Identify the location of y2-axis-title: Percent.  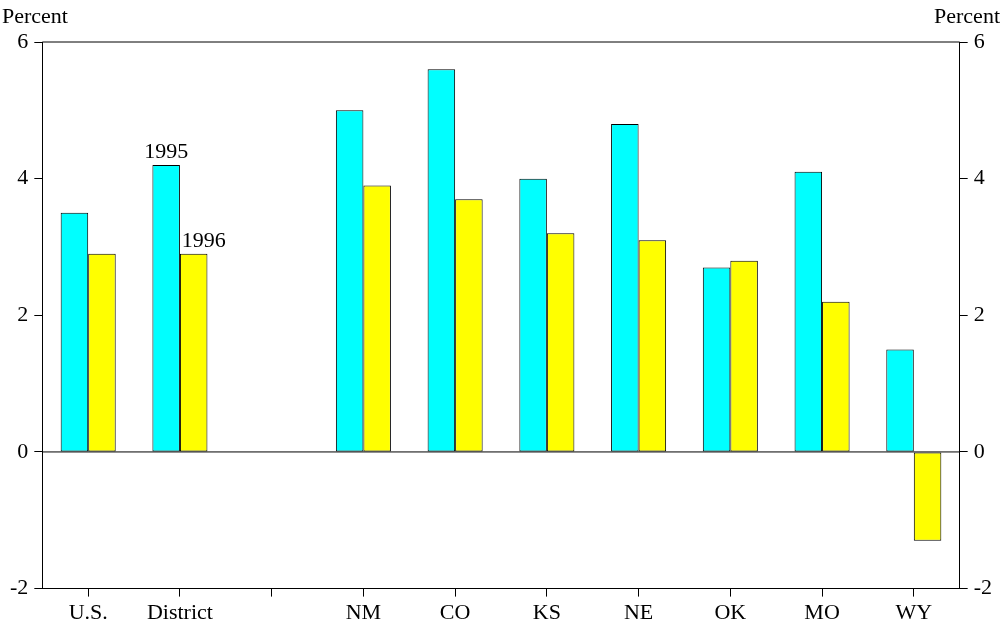
(967, 15).